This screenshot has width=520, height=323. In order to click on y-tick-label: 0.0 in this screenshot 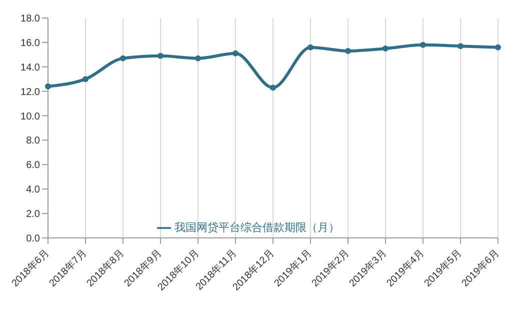, I will do `click(33, 238)`.